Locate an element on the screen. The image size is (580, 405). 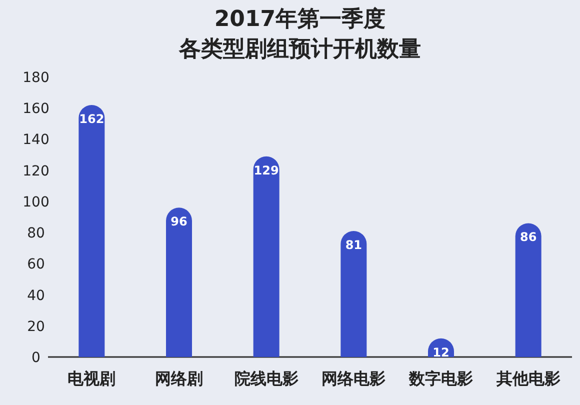
y-tick-label: 0 is located at coordinates (36, 358).